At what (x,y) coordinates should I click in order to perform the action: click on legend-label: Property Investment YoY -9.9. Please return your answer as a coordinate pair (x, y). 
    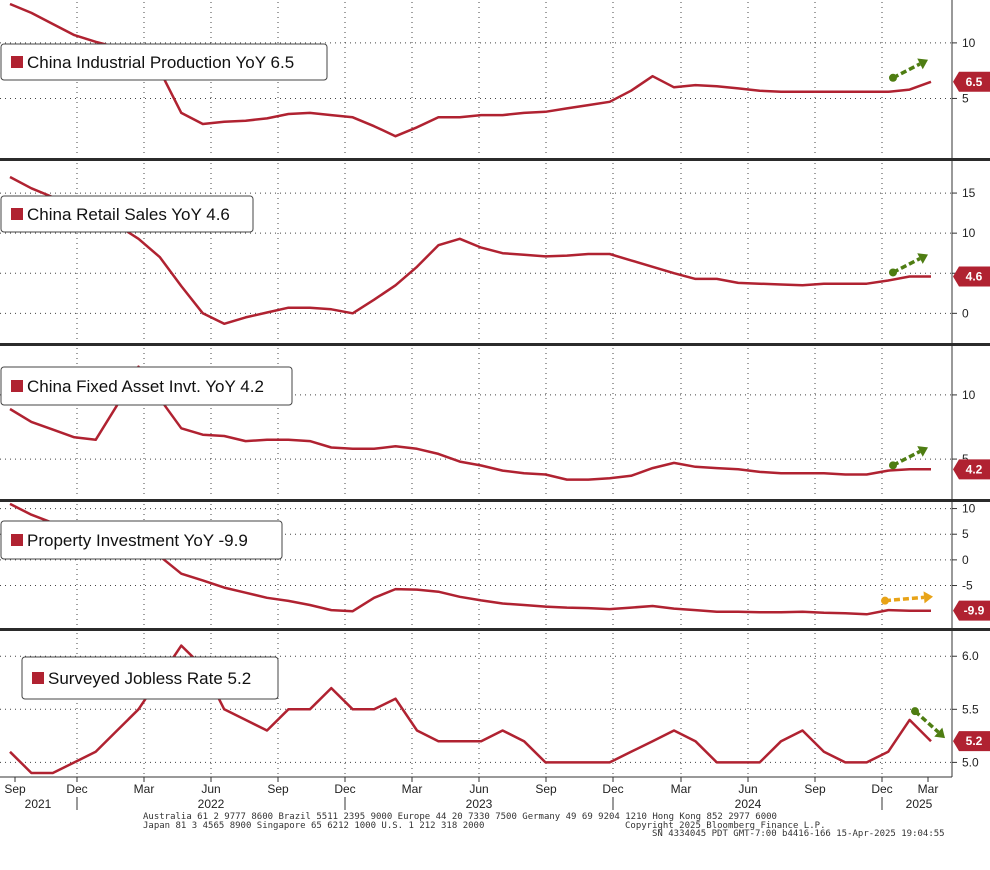
    Looking at the image, I should click on (137, 540).